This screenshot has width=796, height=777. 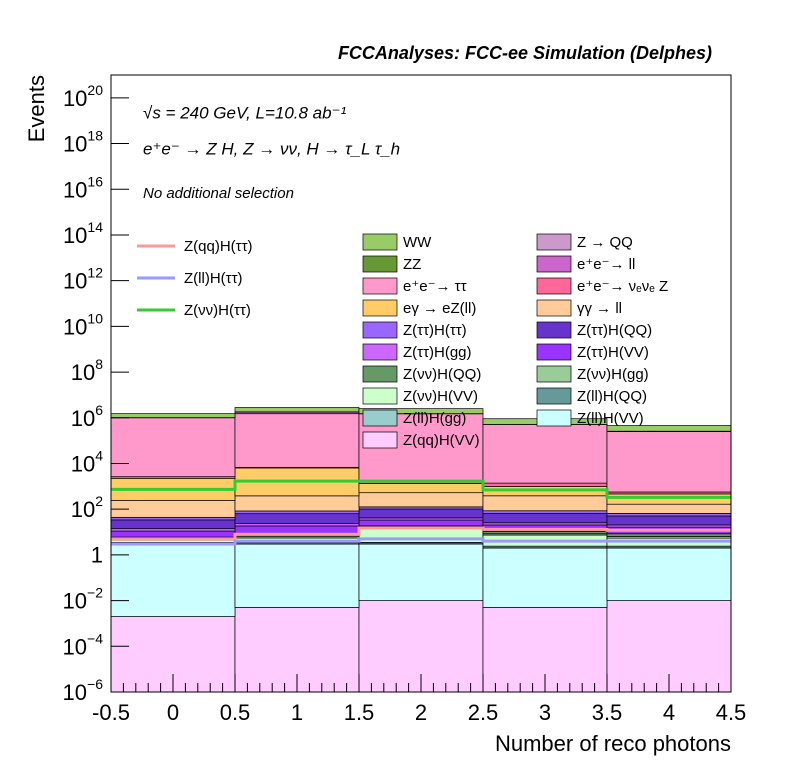 What do you see at coordinates (607, 712) in the screenshot?
I see `x-tick-label: 3.5` at bounding box center [607, 712].